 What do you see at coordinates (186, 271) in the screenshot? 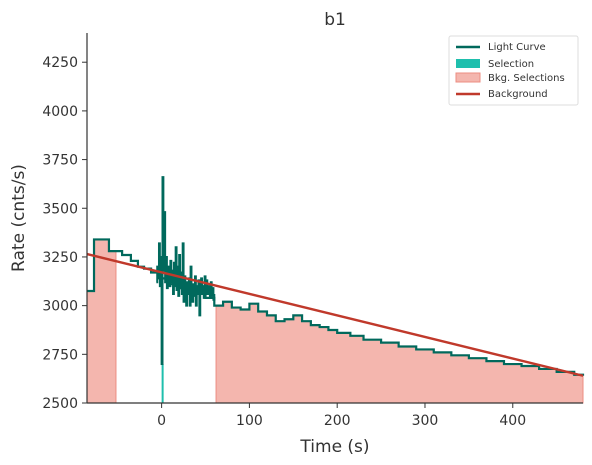
I see `light-curve-burst` at bounding box center [186, 271].